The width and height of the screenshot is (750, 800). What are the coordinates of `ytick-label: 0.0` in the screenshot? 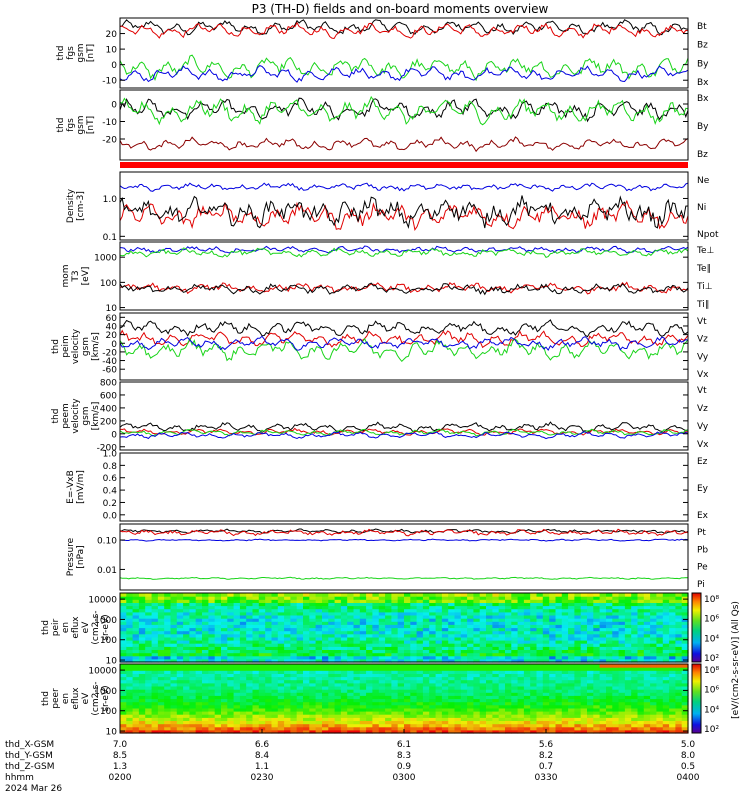 It's located at (110, 516).